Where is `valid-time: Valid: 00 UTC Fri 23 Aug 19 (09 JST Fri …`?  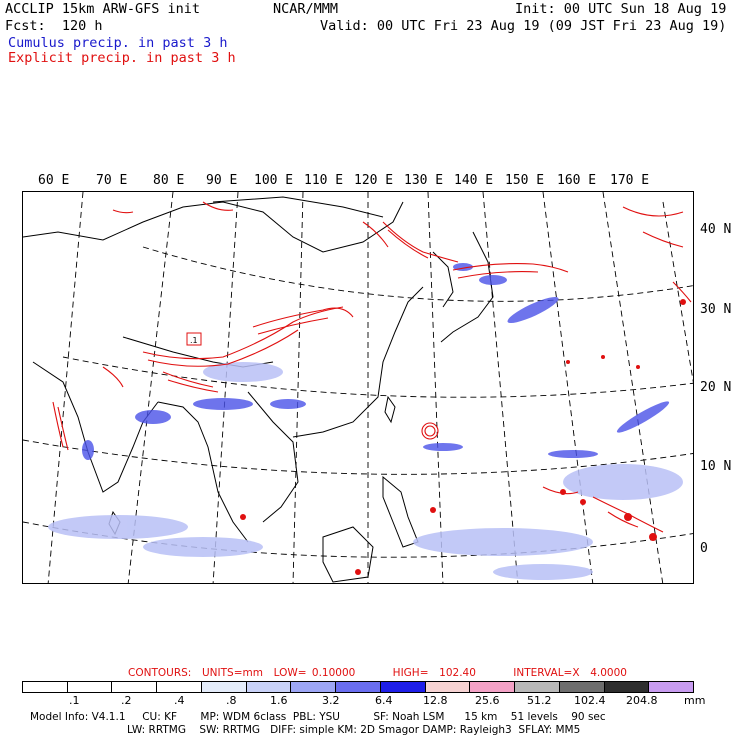 valid-time: Valid: 00 UTC Fri 23 Aug 19 (09 JST Fri … is located at coordinates (523, 26).